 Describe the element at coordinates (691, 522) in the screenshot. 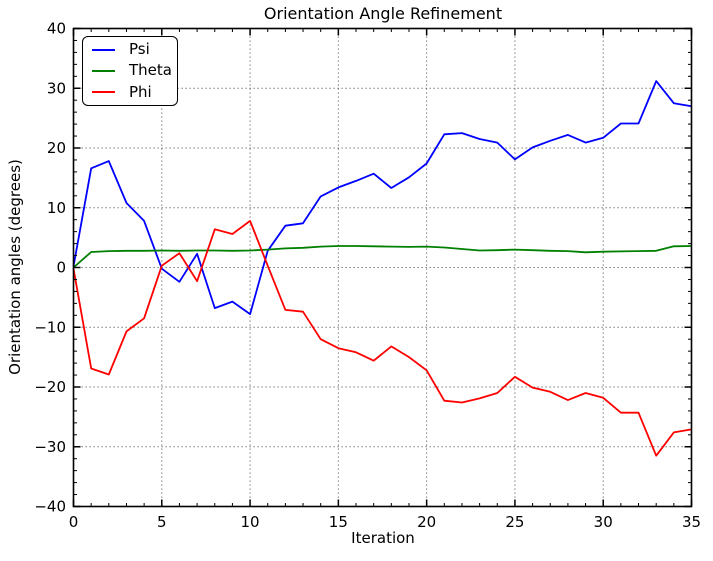

I see `x-tick-label: 35` at that location.